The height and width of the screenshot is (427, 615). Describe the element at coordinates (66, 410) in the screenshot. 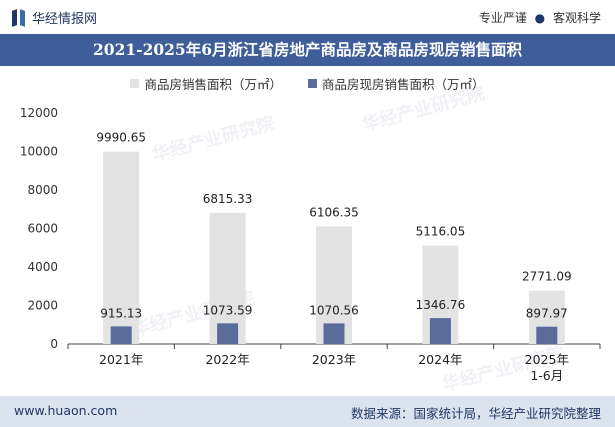

I see `footer-site: www.huaon.com` at that location.